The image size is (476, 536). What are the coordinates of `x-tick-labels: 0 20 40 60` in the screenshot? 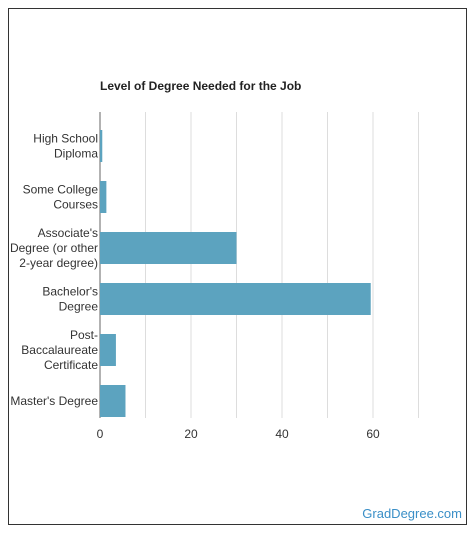 It's located at (238, 434).